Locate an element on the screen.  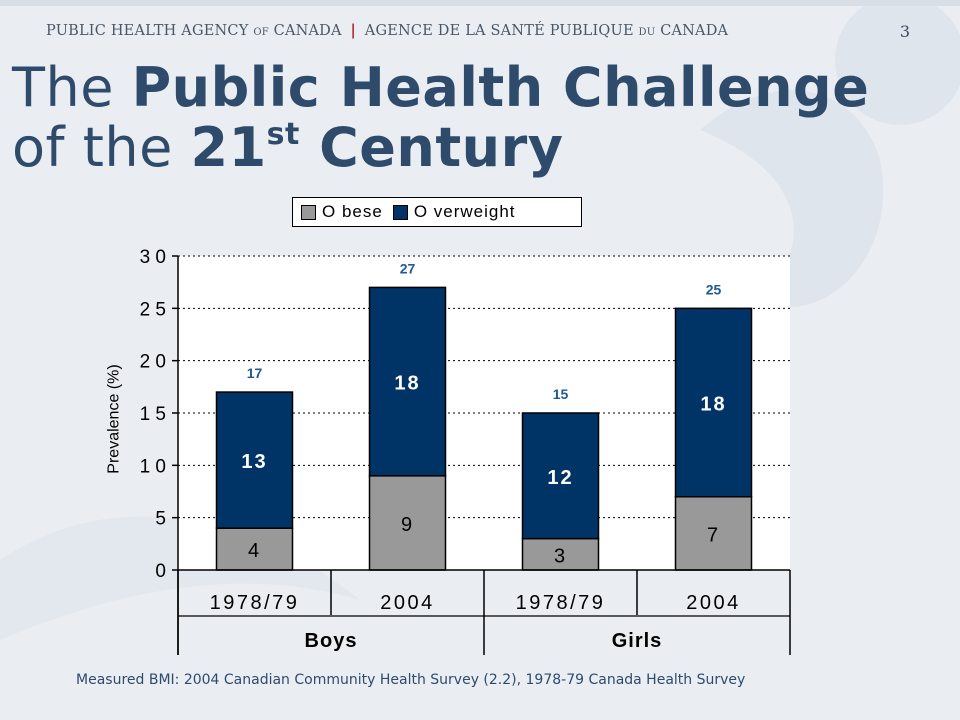
bar-total-label: 17 is located at coordinates (255, 373).